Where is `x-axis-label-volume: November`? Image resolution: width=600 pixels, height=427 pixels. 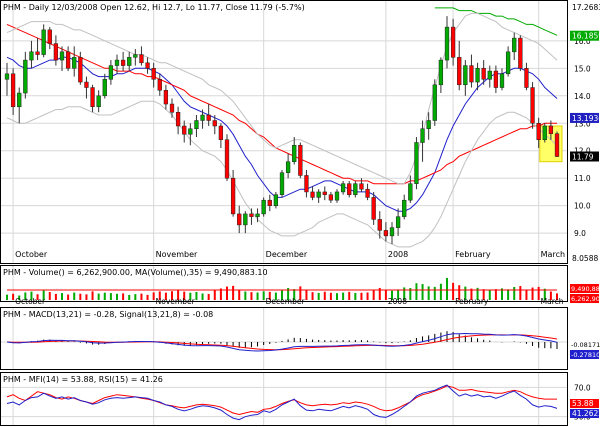
x-axis-label-volume: November is located at coordinates (176, 301).